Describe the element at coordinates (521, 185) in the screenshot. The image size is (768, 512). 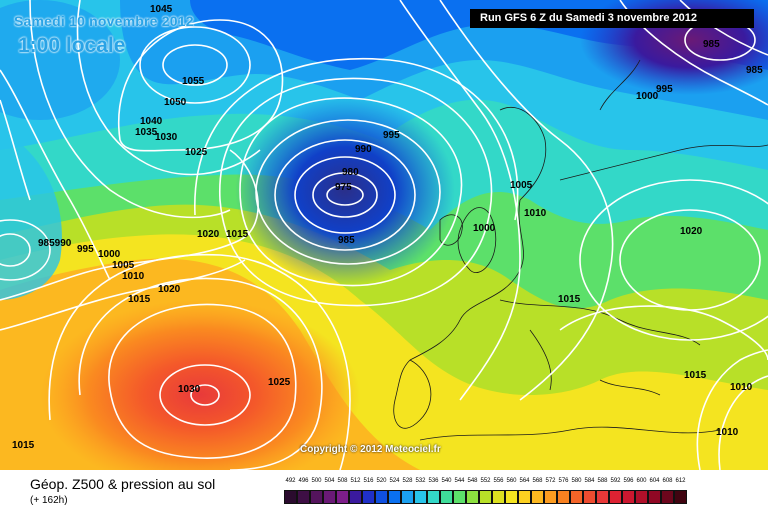
I see `pressure-label: 1005` at that location.